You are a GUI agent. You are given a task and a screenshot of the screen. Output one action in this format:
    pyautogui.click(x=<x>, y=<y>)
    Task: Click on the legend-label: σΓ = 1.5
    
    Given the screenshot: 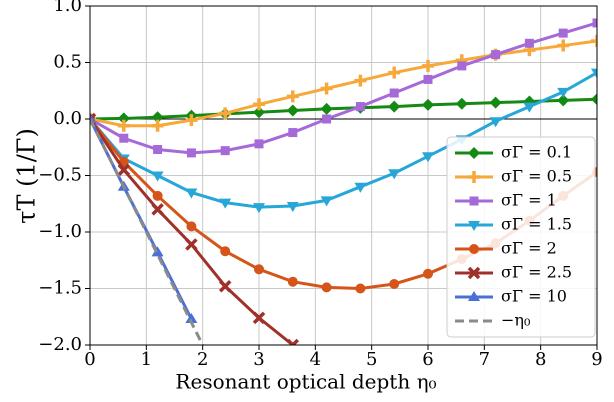 What is the action you would take?
    pyautogui.click(x=536, y=224)
    